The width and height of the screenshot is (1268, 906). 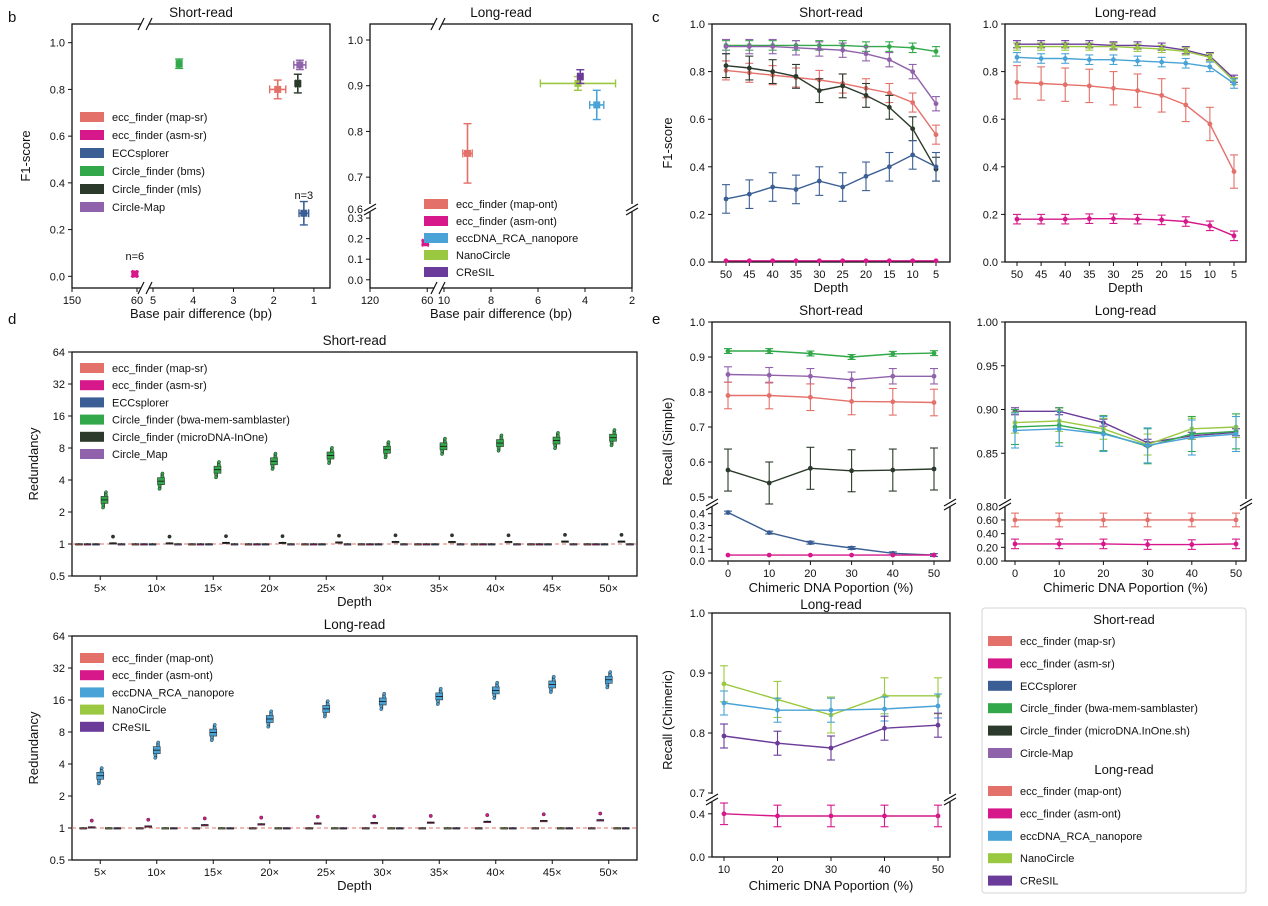 I want to click on y-tick-label: 1.0, so click(x=697, y=614).